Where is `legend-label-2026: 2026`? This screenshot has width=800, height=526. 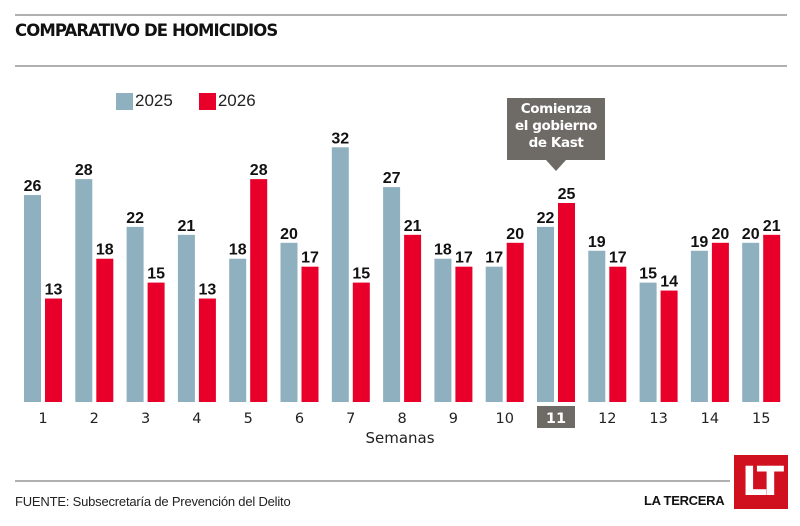
legend-label-2026: 2026 is located at coordinates (236, 100).